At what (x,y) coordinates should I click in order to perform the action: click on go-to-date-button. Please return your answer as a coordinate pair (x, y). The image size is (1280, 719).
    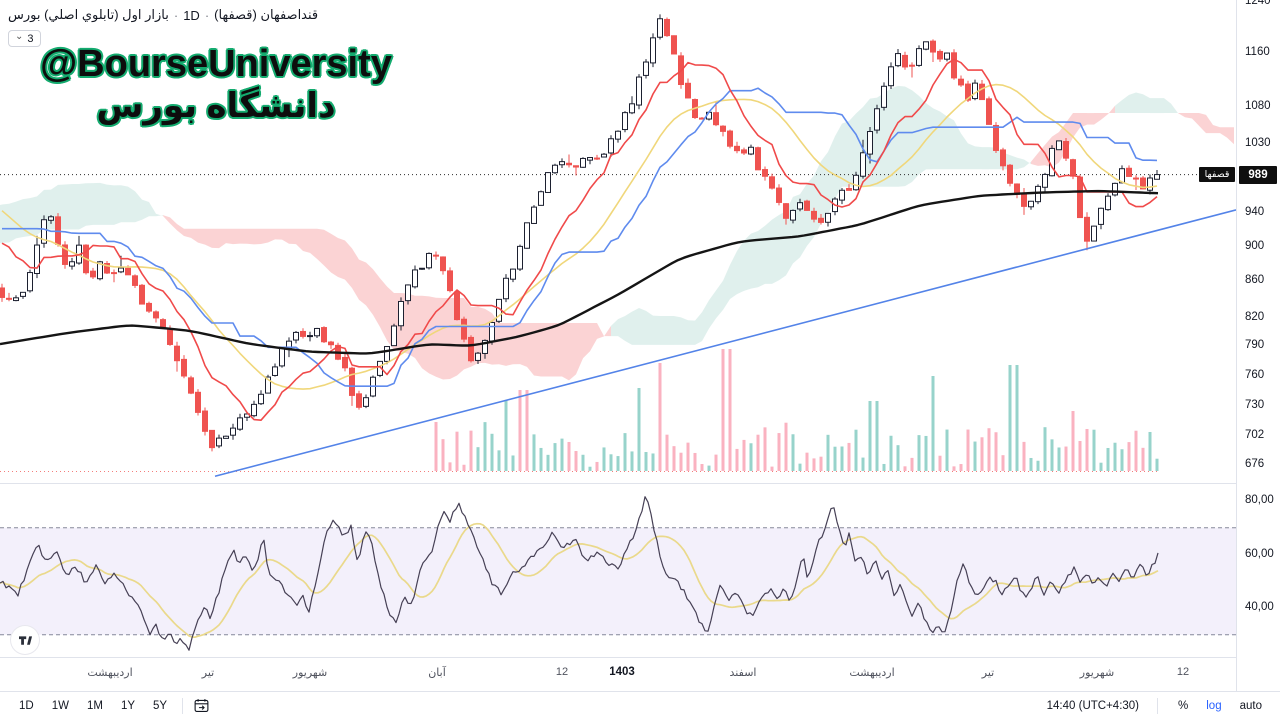
    Looking at the image, I should click on (201, 705).